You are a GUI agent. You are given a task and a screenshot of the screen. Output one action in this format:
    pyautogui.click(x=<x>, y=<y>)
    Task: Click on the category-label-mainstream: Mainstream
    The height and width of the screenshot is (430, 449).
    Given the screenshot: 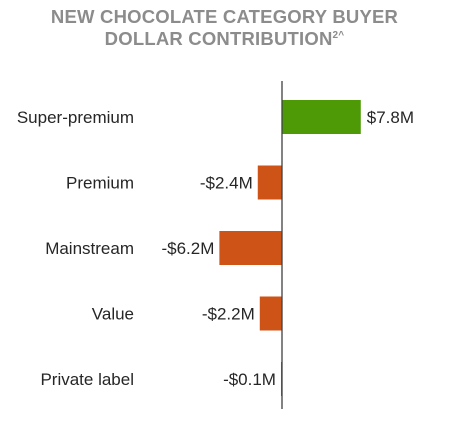 What is the action you would take?
    pyautogui.click(x=89, y=248)
    